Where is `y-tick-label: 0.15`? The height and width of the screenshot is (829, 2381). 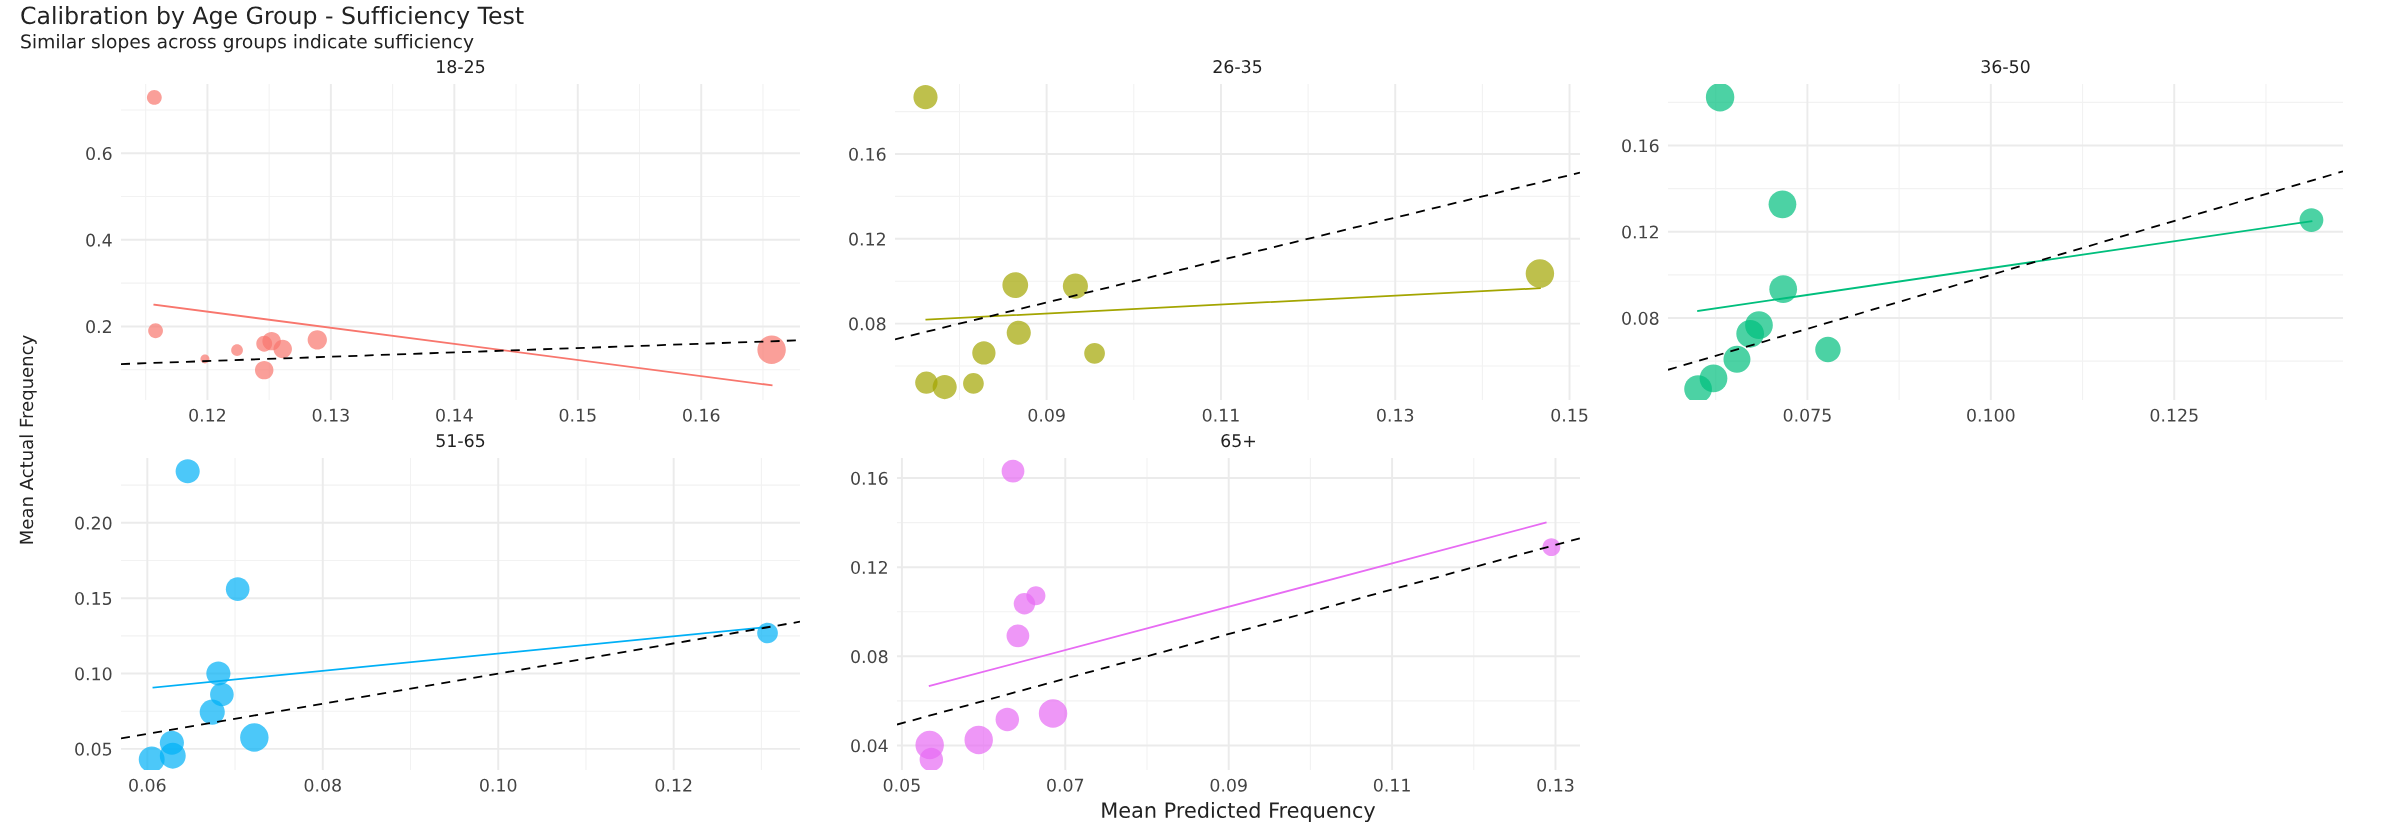 y-tick-label: 0.15 is located at coordinates (93, 598).